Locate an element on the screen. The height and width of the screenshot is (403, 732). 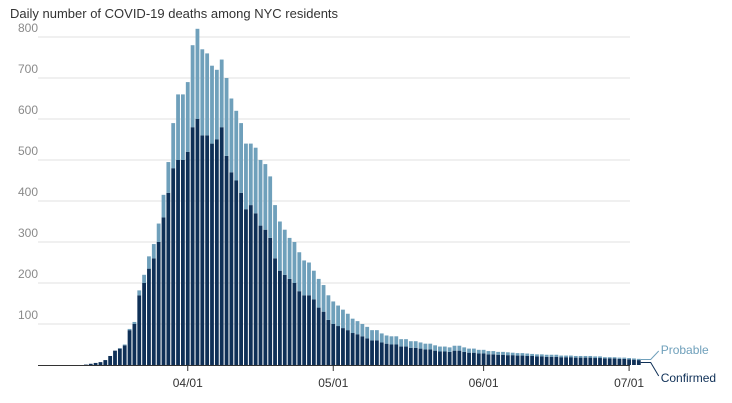
x-tick-label: 06/01 is located at coordinates (484, 383).